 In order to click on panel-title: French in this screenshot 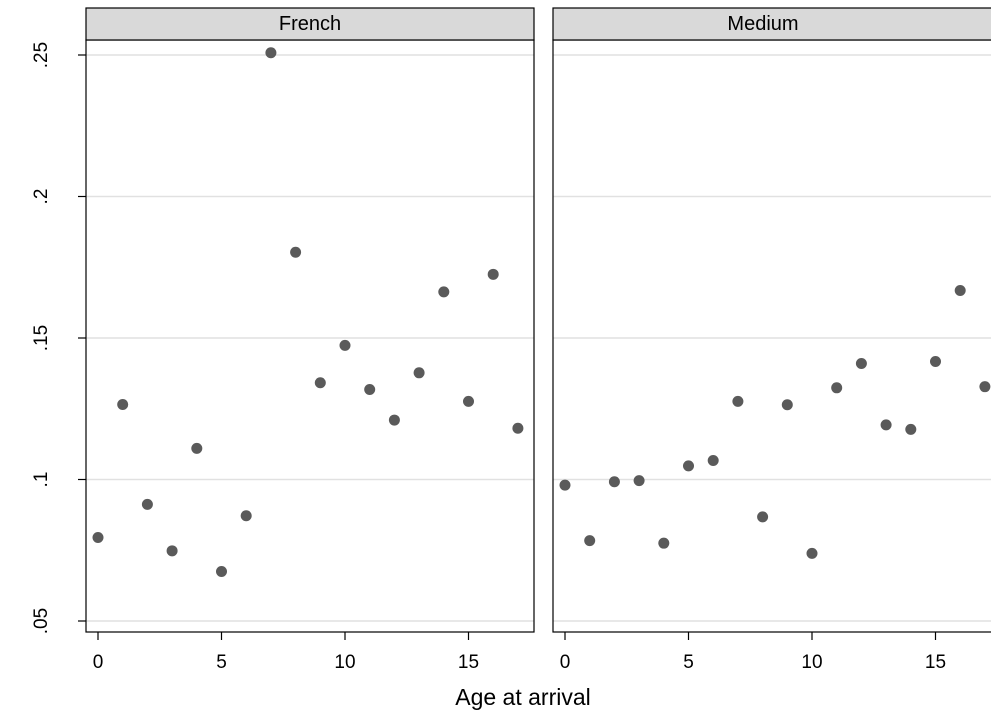, I will do `click(310, 24)`.